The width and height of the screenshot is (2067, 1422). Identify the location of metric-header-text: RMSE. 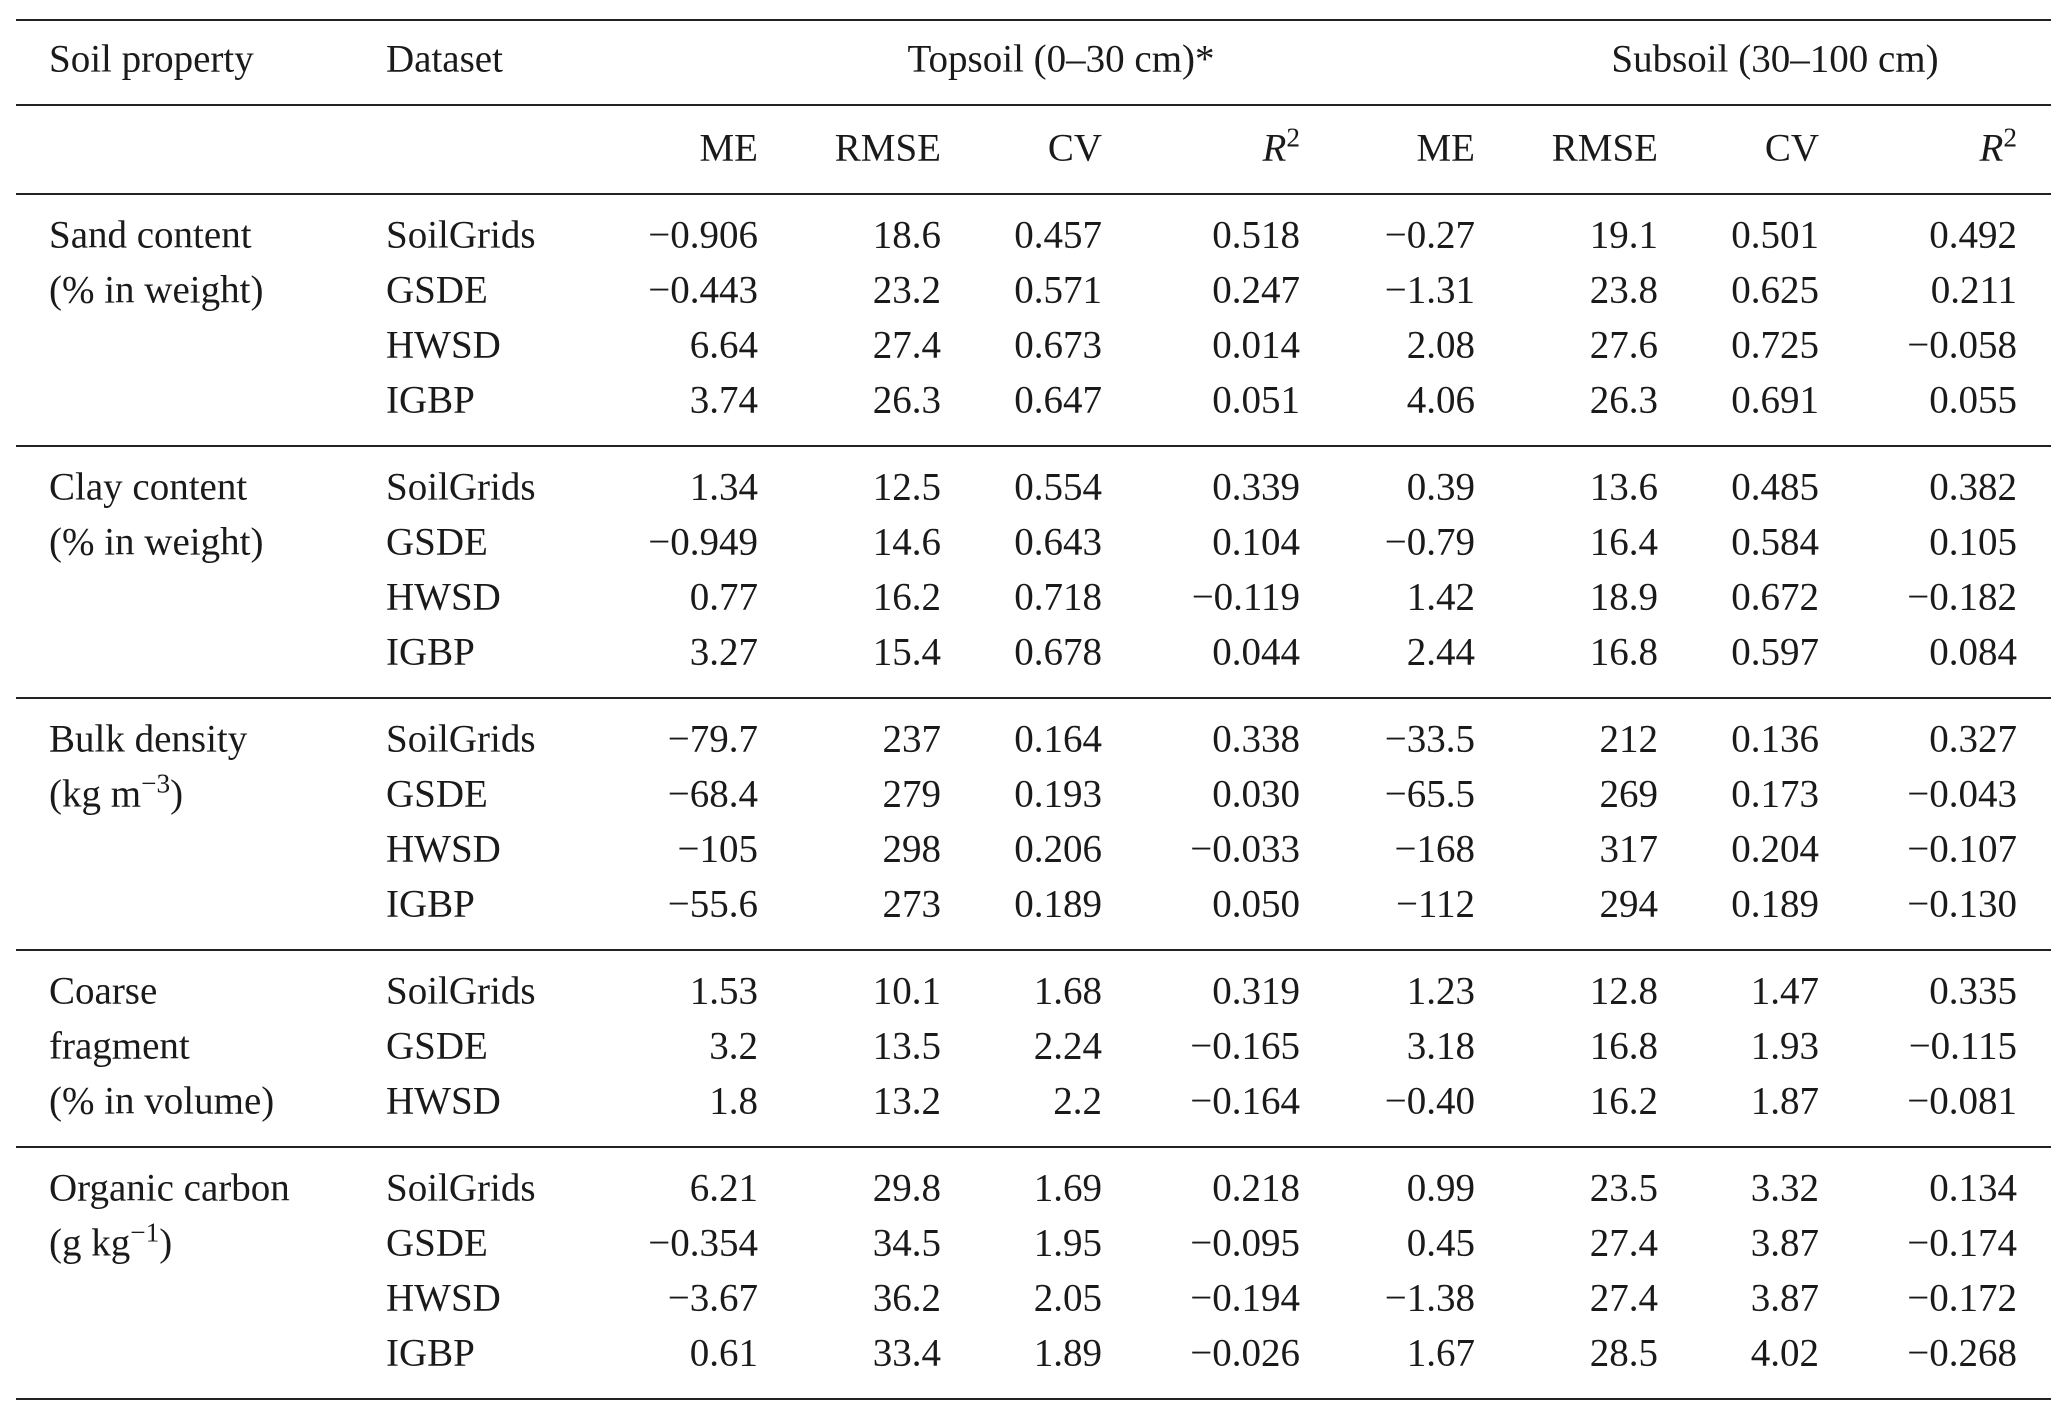
(1604, 148).